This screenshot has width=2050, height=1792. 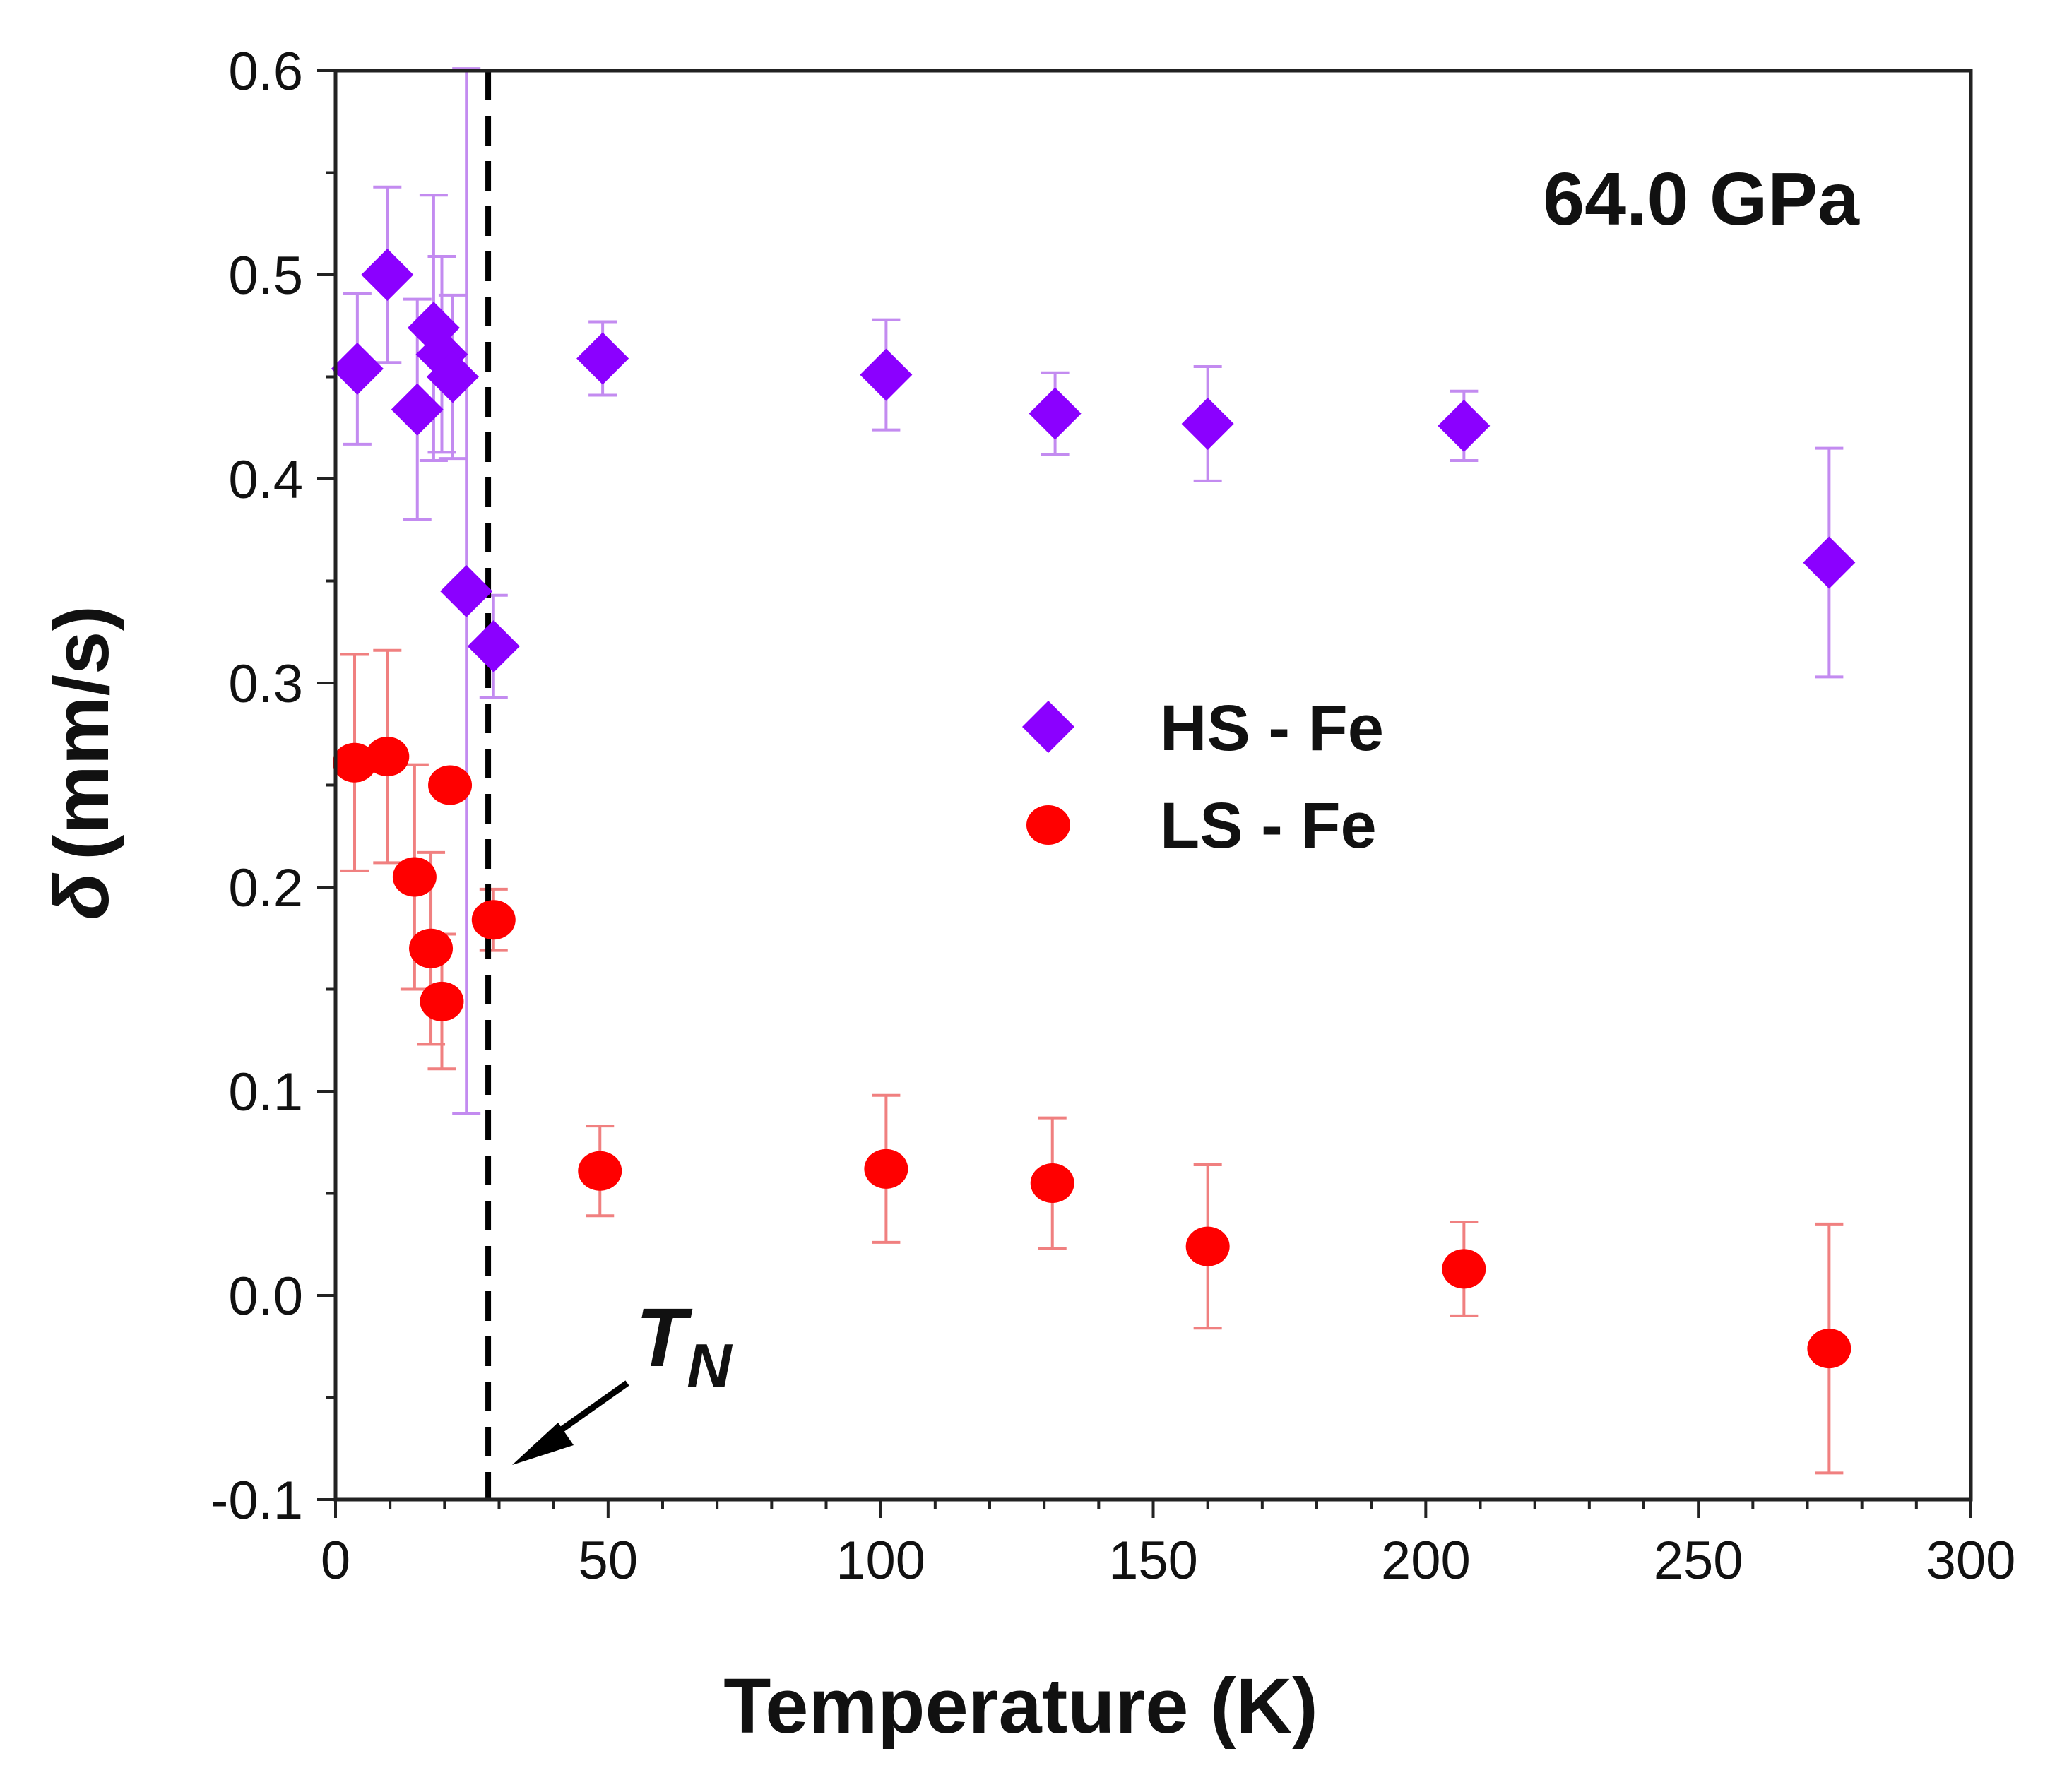 I want to click on legend-label-ls-fe: LS - Fe, so click(x=1268, y=826).